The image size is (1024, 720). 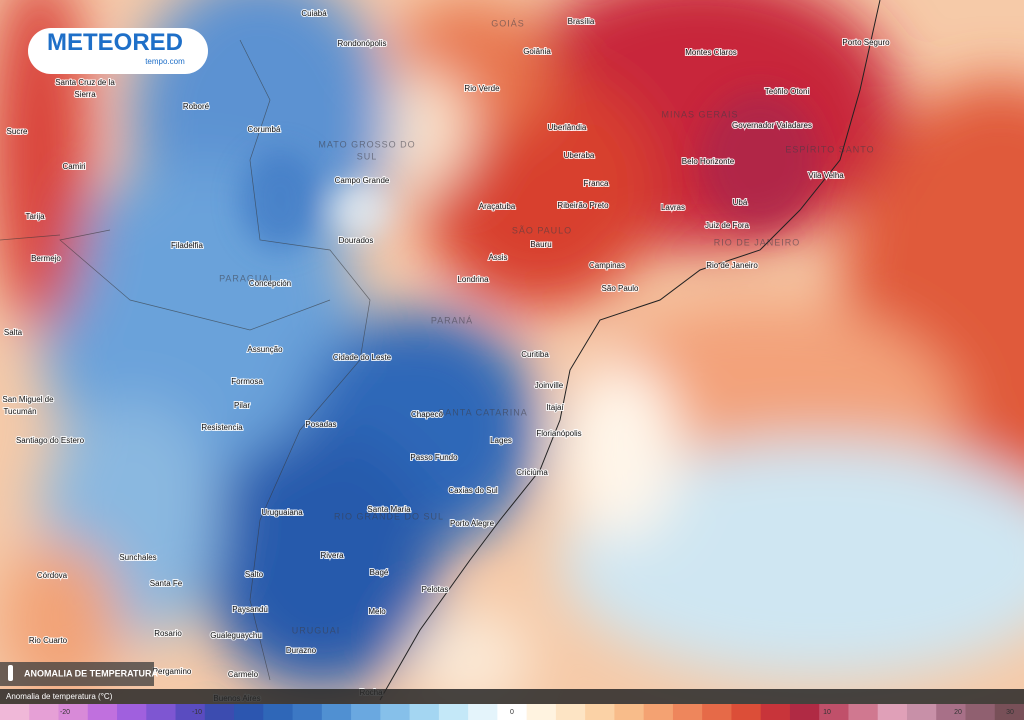 I want to click on city-label: Assunção, so click(x=265, y=349).